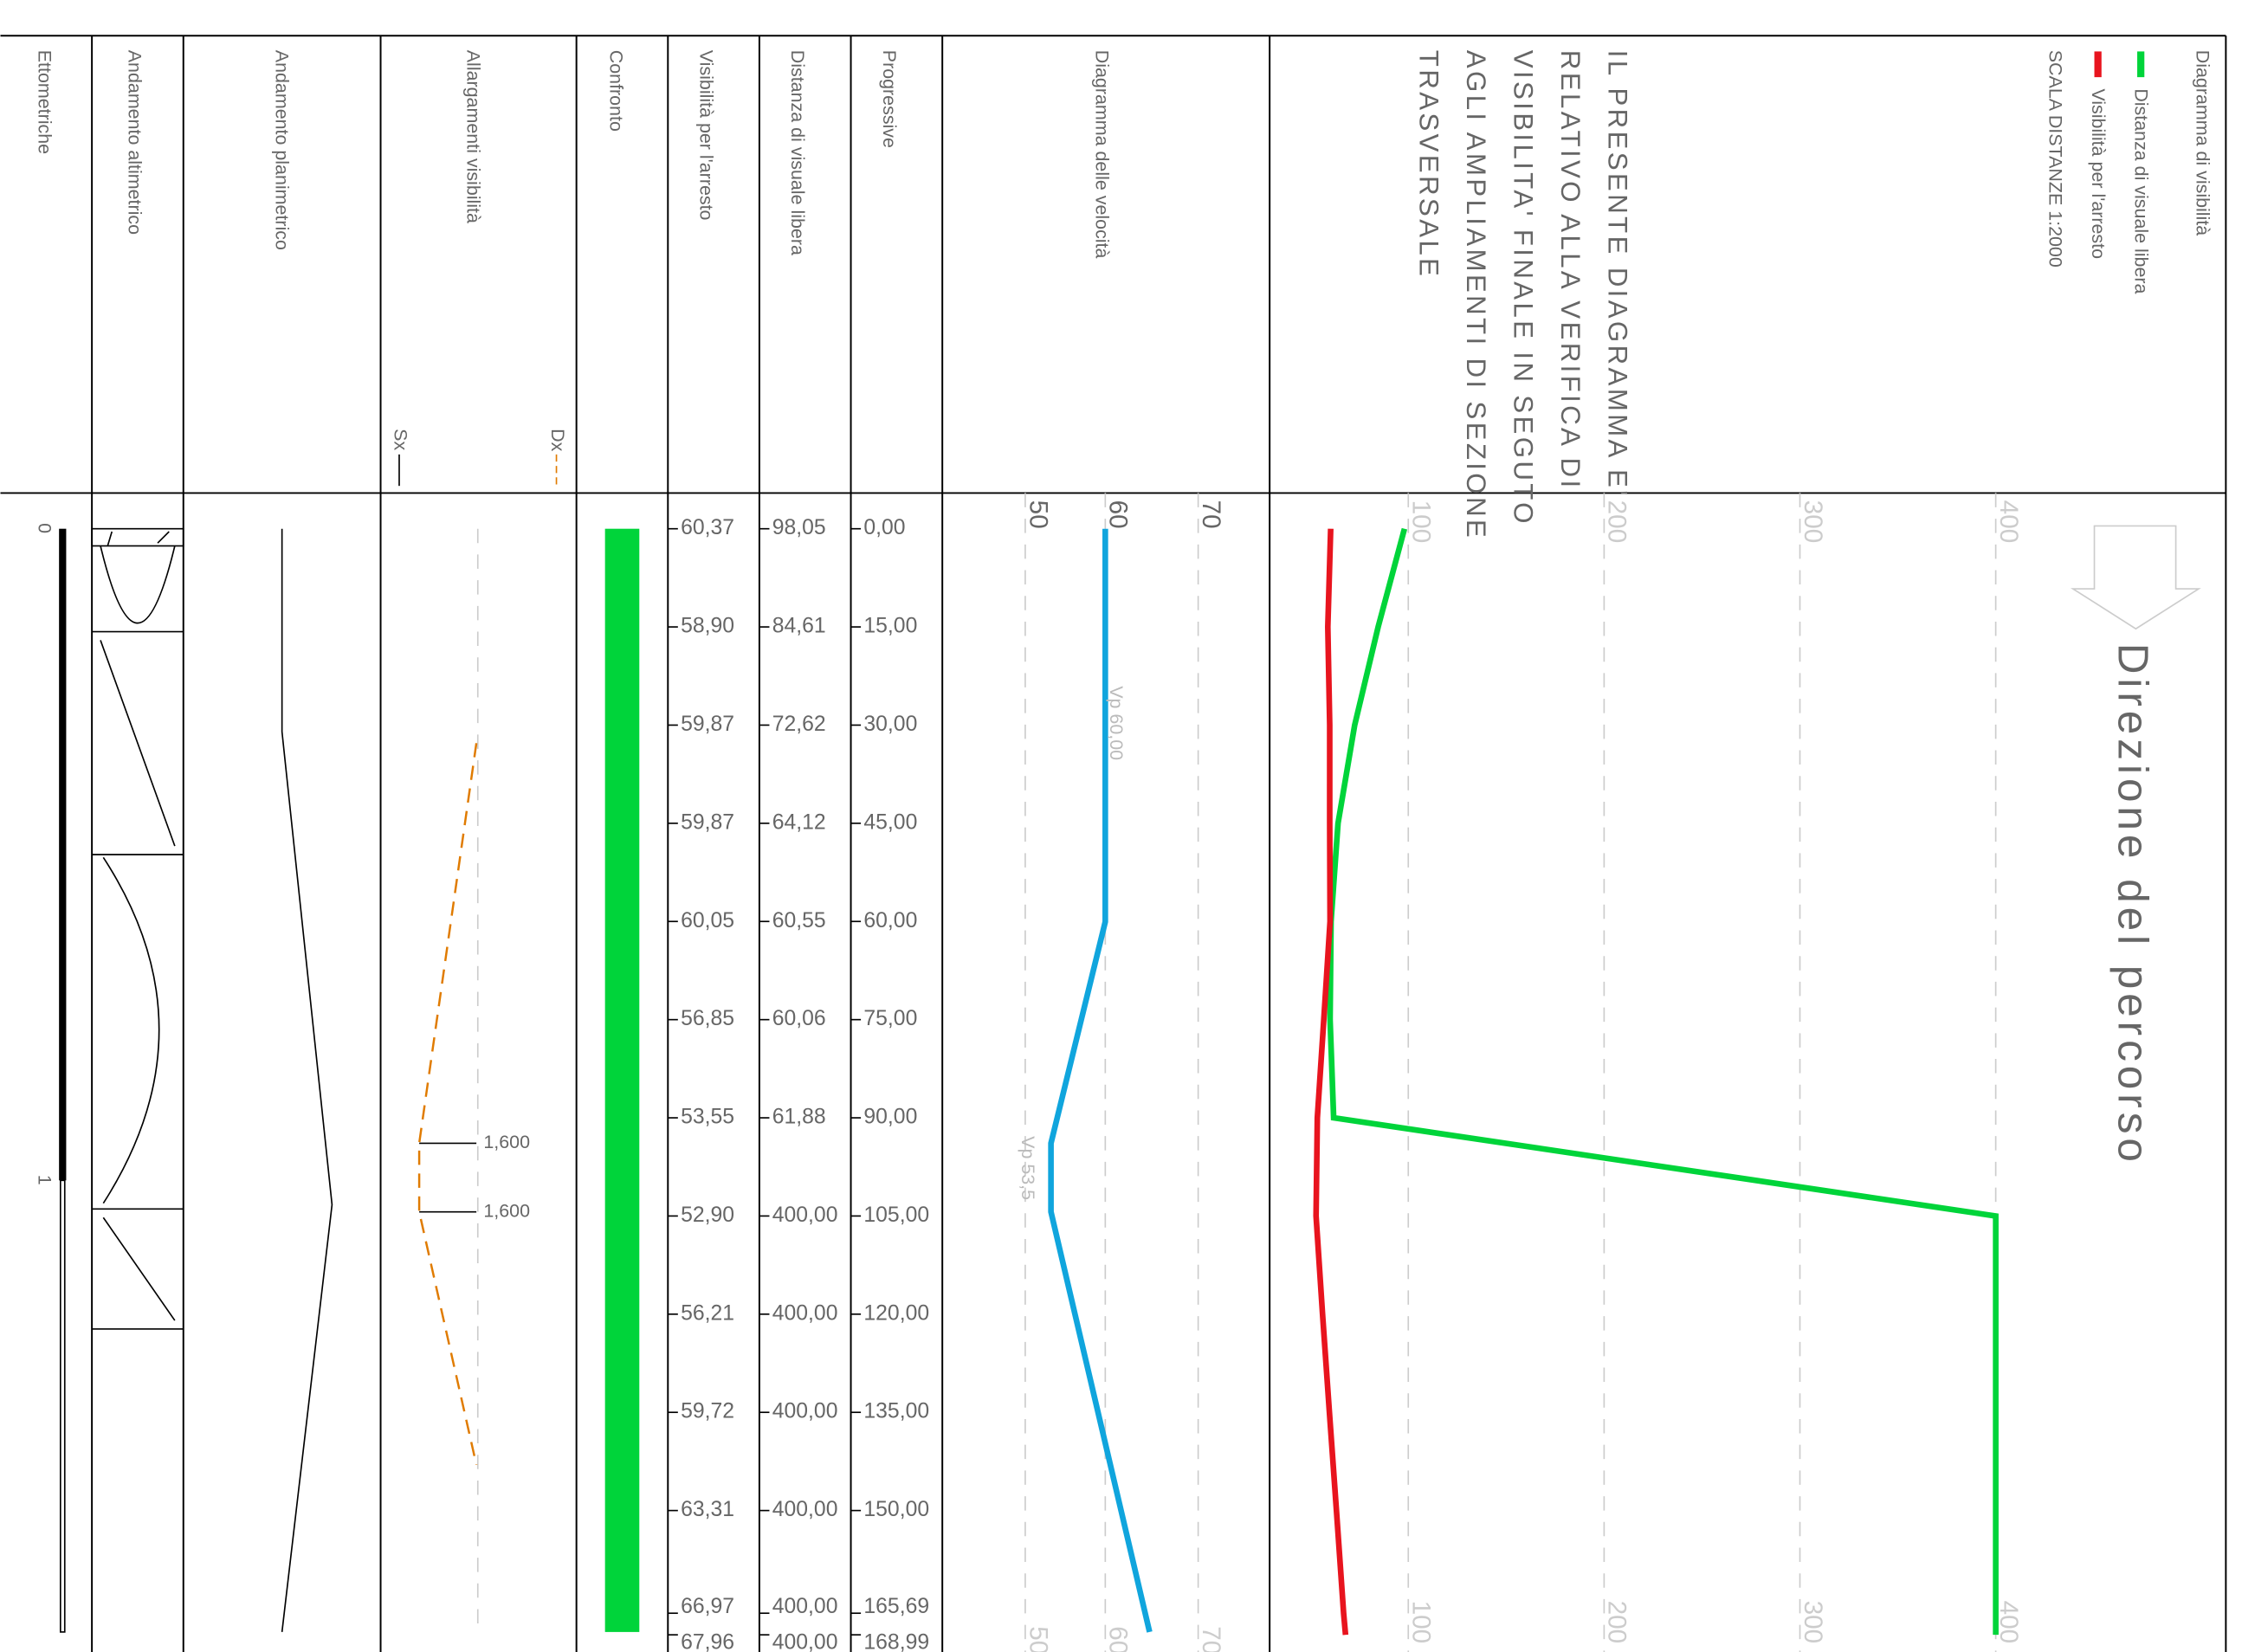 The width and height of the screenshot is (2242, 1652). I want to click on row-value: 72,62, so click(799, 724).